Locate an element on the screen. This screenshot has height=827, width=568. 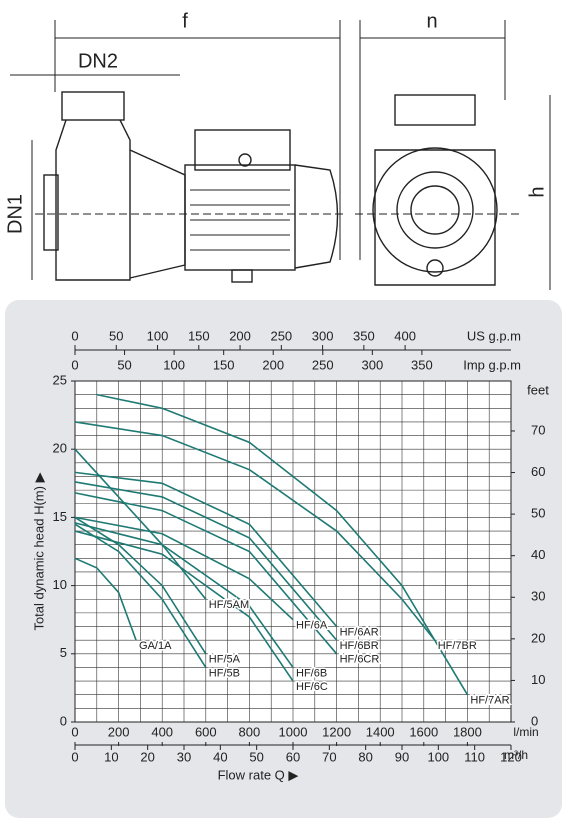
curve-label: HF/6C is located at coordinates (312, 687).